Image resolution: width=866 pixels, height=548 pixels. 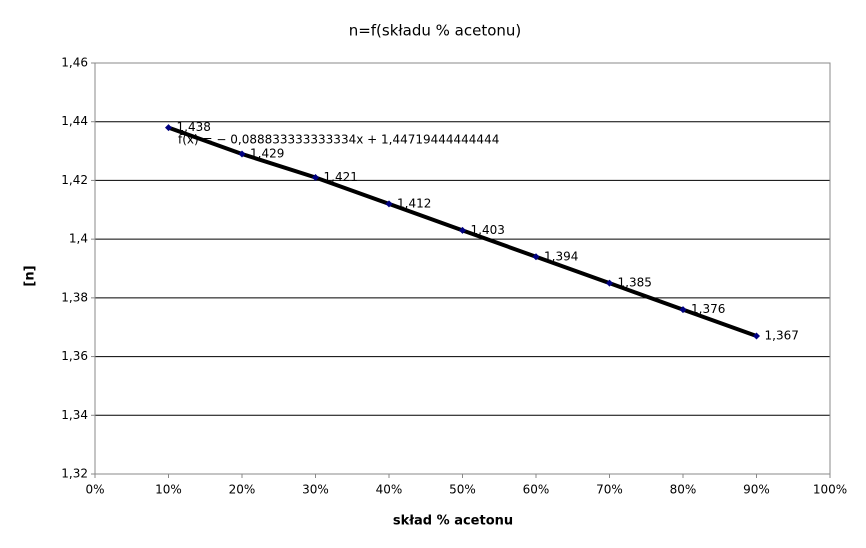 I want to click on data-label: 1,367, so click(x=782, y=336).